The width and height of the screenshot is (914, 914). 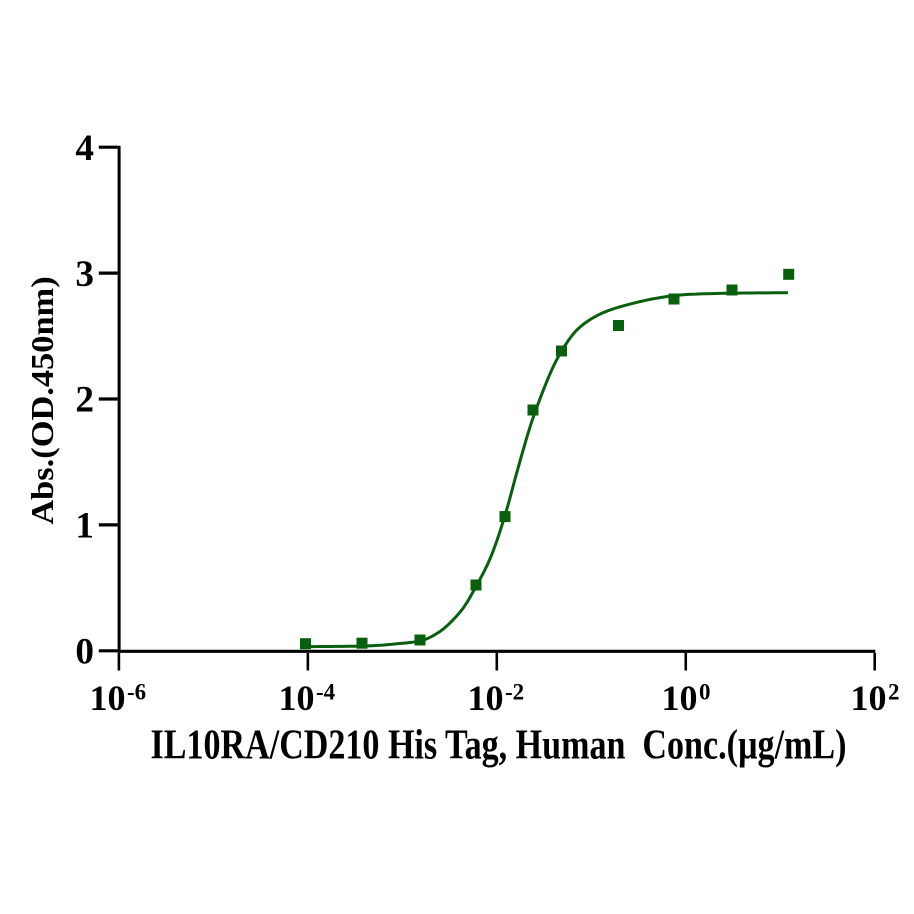 I want to click on svg-text: 3, so click(x=84, y=274).